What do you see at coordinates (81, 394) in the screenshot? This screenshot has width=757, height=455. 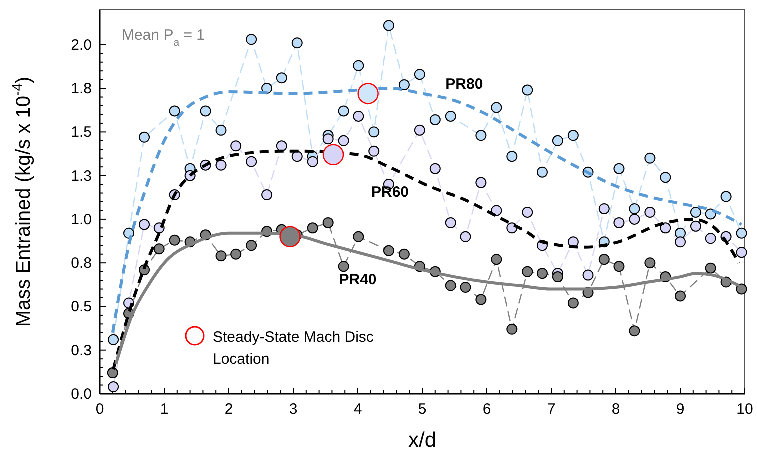 I see `y-tick-label: 0.0` at bounding box center [81, 394].